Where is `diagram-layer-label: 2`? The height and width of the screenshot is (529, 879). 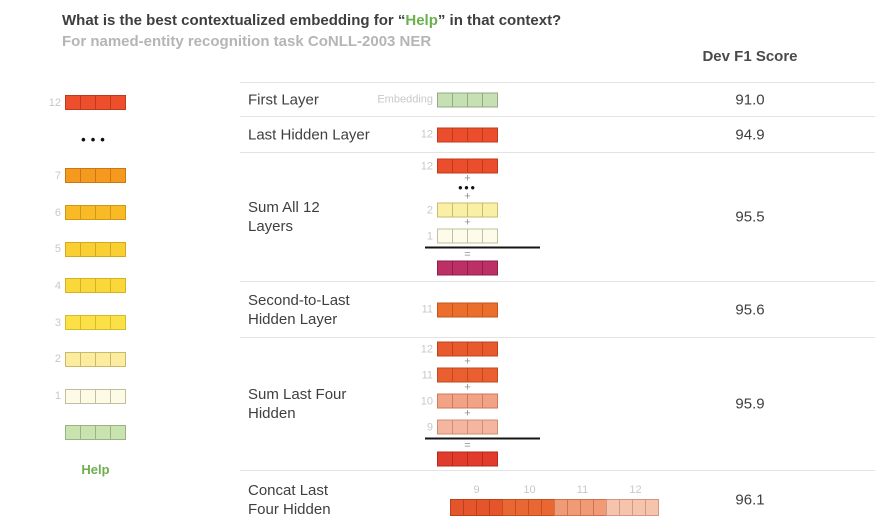 diagram-layer-label: 2 is located at coordinates (429, 210).